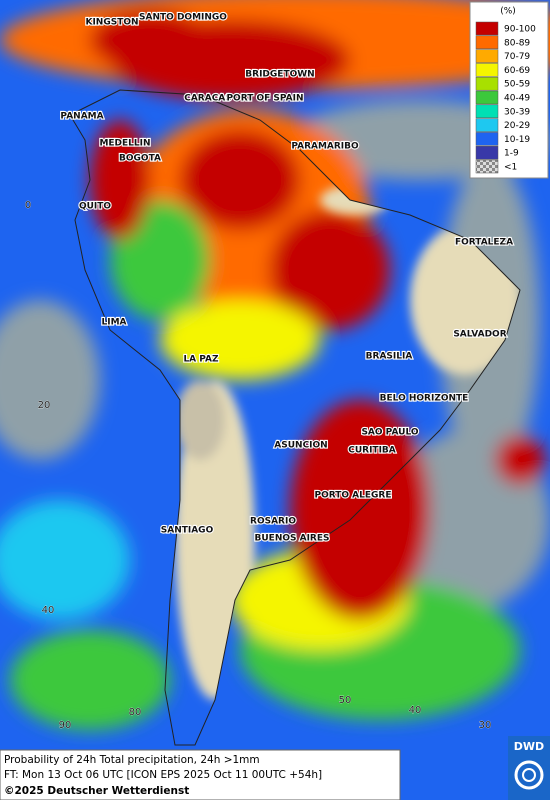 The image size is (550, 800). I want to click on grid-label: 0, so click(28, 205).